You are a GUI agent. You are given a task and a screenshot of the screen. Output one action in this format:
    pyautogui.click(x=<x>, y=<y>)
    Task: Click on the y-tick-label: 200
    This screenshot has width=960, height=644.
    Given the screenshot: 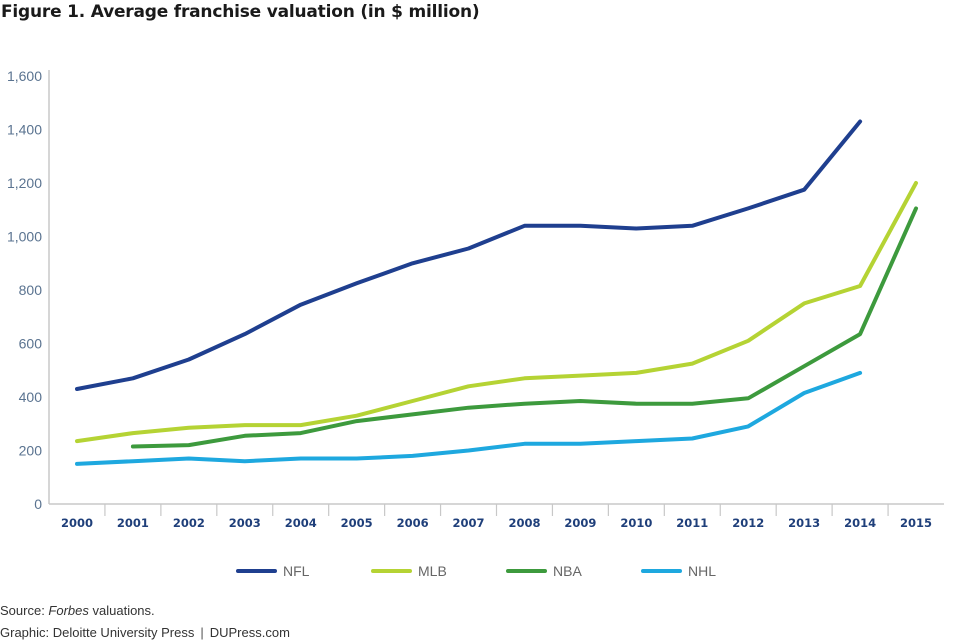 What is the action you would take?
    pyautogui.click(x=31, y=451)
    